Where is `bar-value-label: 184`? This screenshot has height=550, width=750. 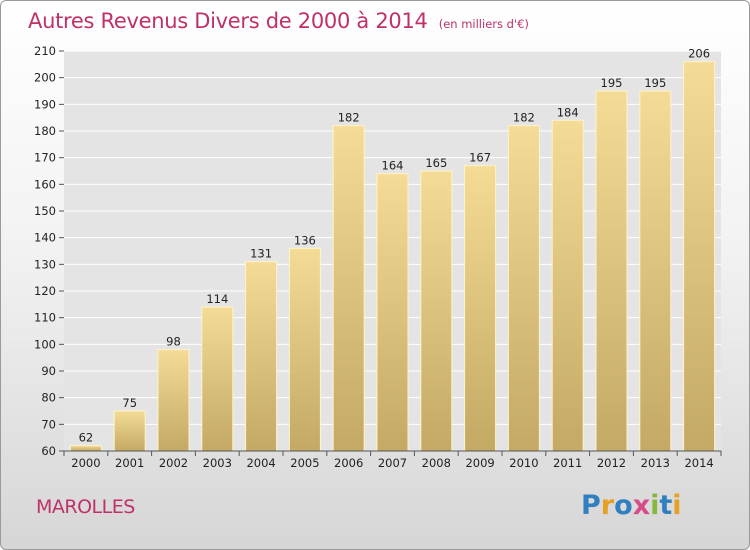
bar-value-label: 184 is located at coordinates (568, 112).